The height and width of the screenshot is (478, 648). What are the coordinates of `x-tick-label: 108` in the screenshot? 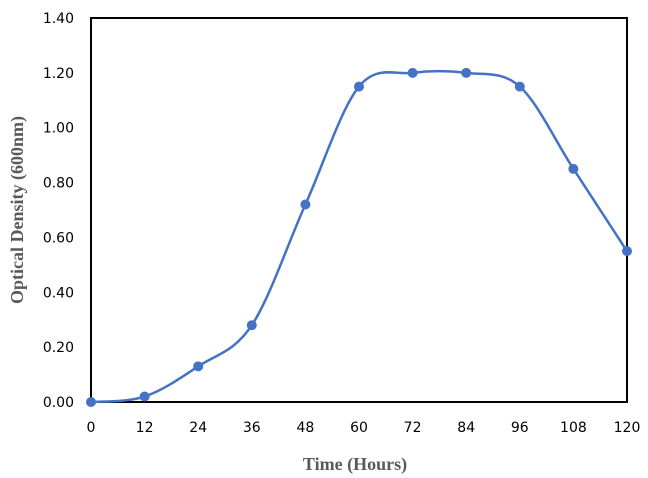 It's located at (573, 428).